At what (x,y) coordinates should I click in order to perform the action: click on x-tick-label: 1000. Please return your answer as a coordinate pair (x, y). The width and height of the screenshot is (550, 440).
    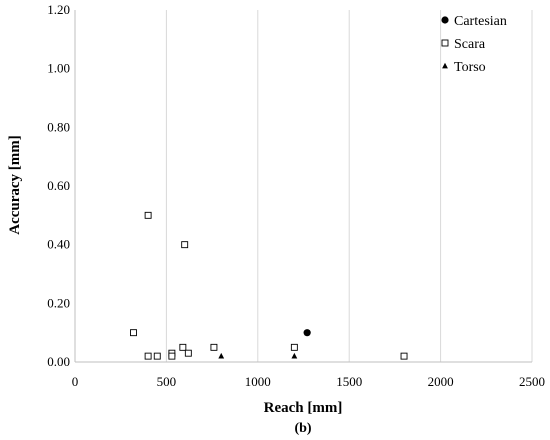
    Looking at the image, I should click on (258, 381).